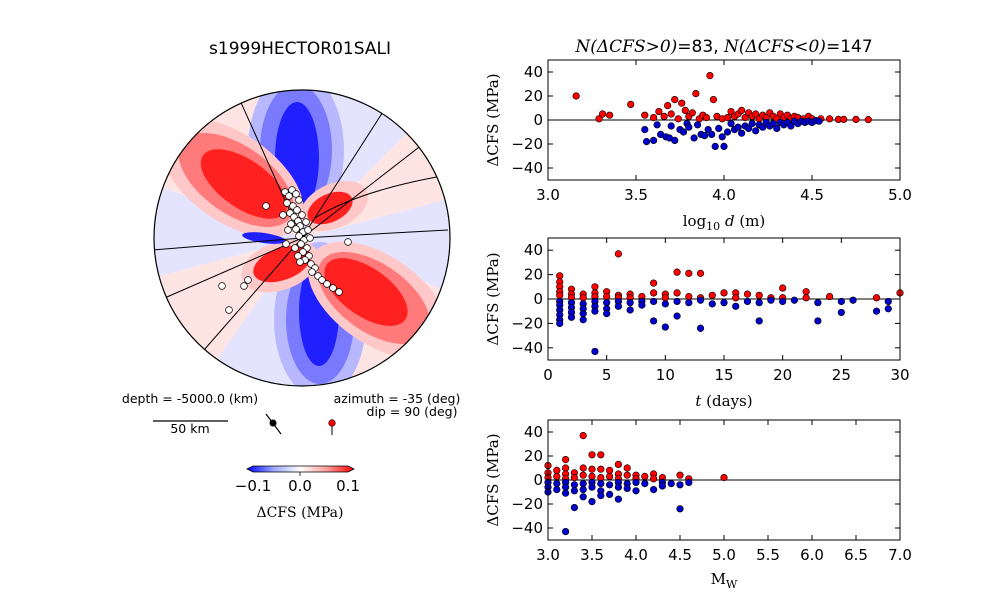  I want to click on x-tick-label: 20, so click(782, 375).